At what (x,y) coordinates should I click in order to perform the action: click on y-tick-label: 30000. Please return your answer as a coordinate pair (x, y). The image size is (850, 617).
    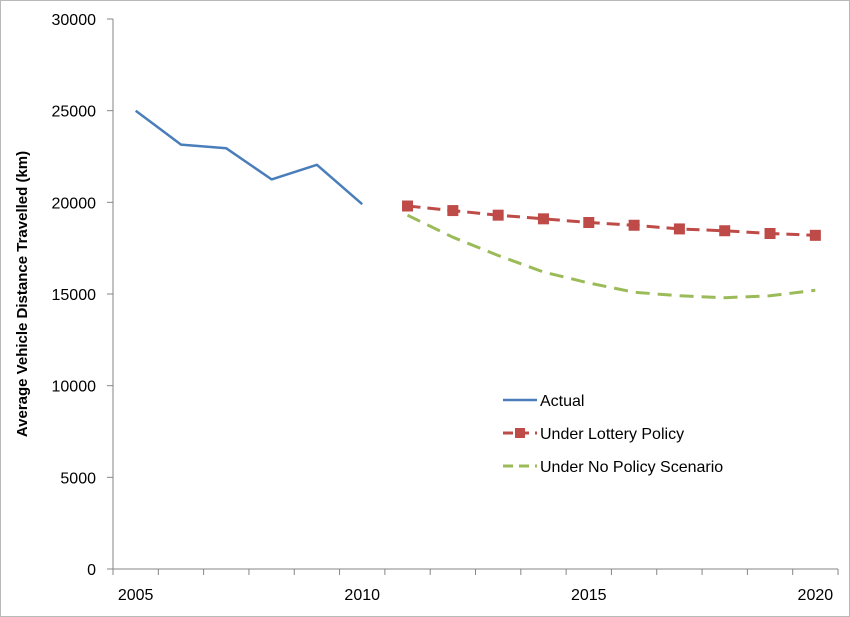
    Looking at the image, I should click on (74, 20).